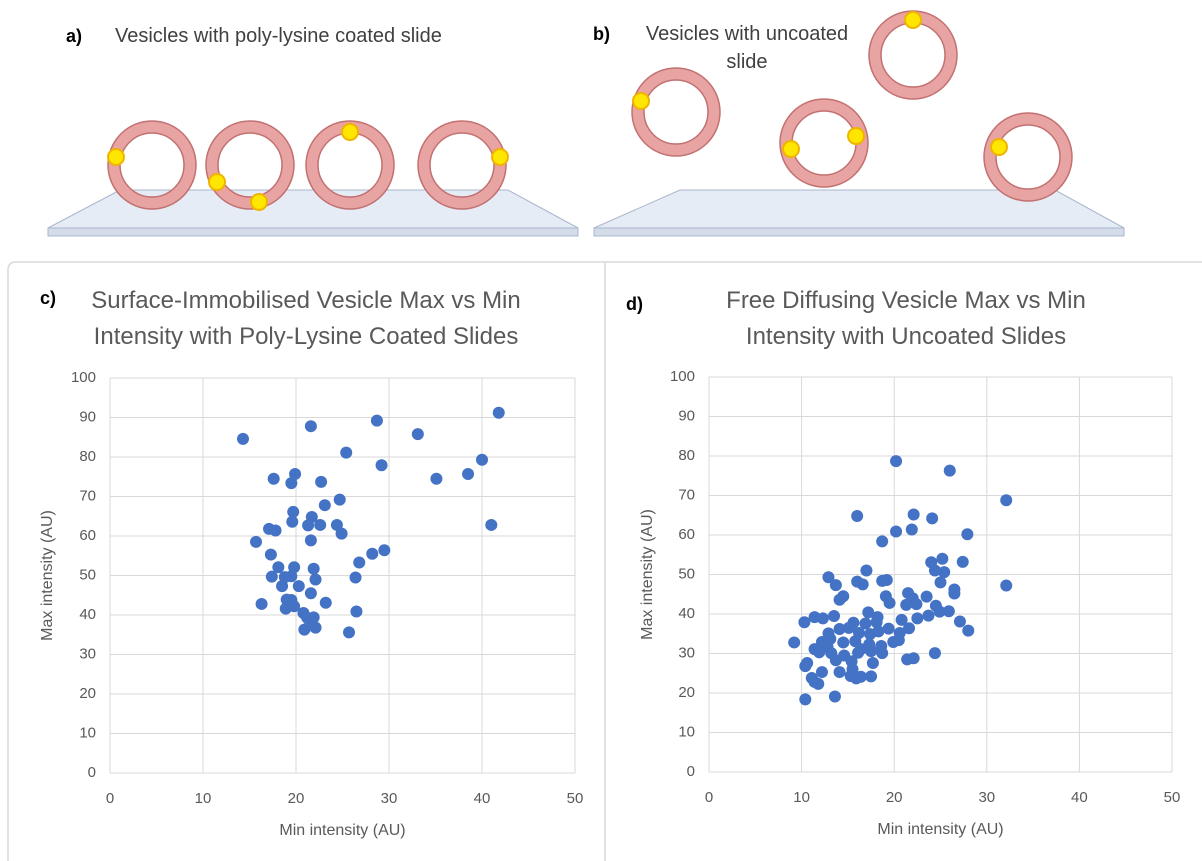 The width and height of the screenshot is (1202, 861). Describe the element at coordinates (686, 455) in the screenshot. I see `y-tick-label: 80` at that location.